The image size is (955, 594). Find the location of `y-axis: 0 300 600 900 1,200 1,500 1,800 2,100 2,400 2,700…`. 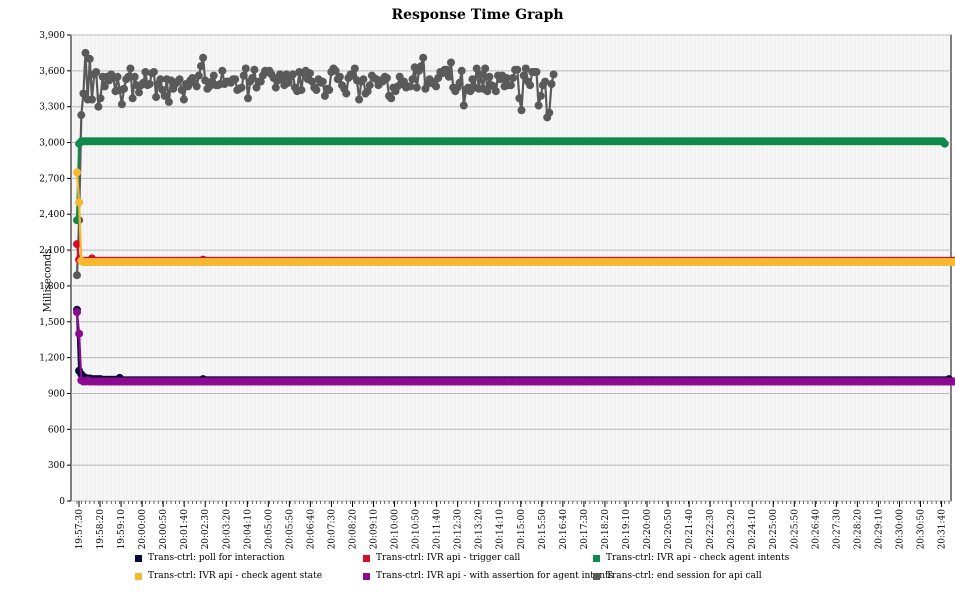

y-axis: 0 300 600 900 1,200 1,500 1,800 2,100 2,400 2,700… is located at coordinates (55, 269).